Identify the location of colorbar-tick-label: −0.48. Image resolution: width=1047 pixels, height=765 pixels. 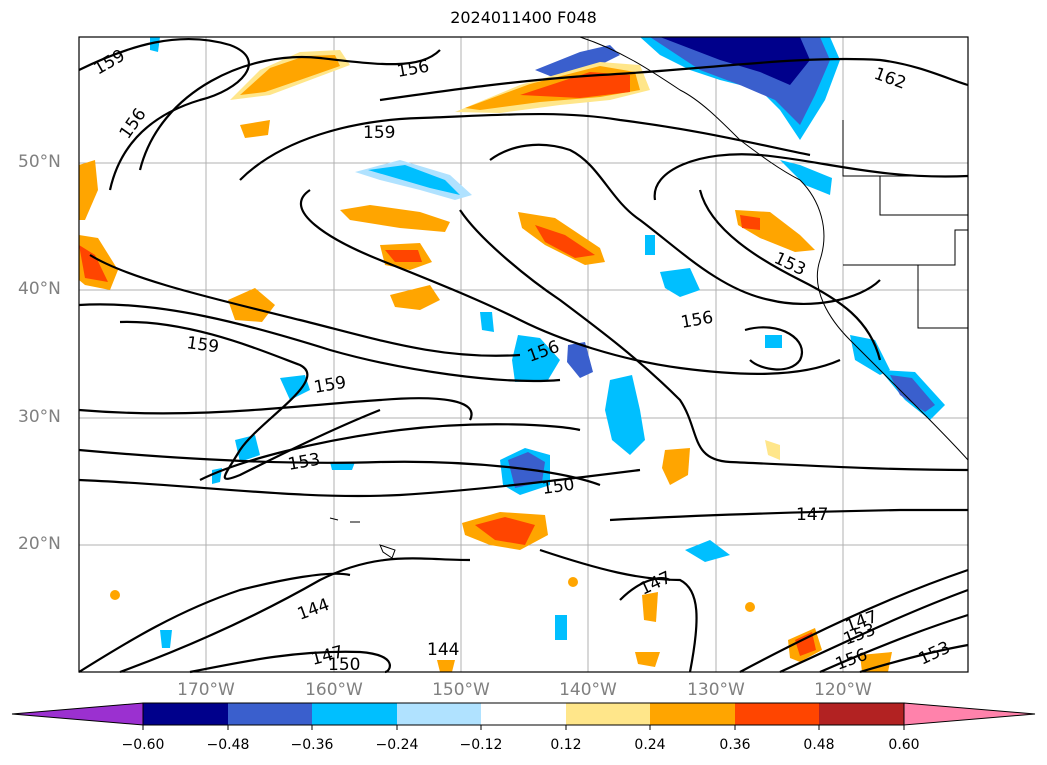
(228, 745).